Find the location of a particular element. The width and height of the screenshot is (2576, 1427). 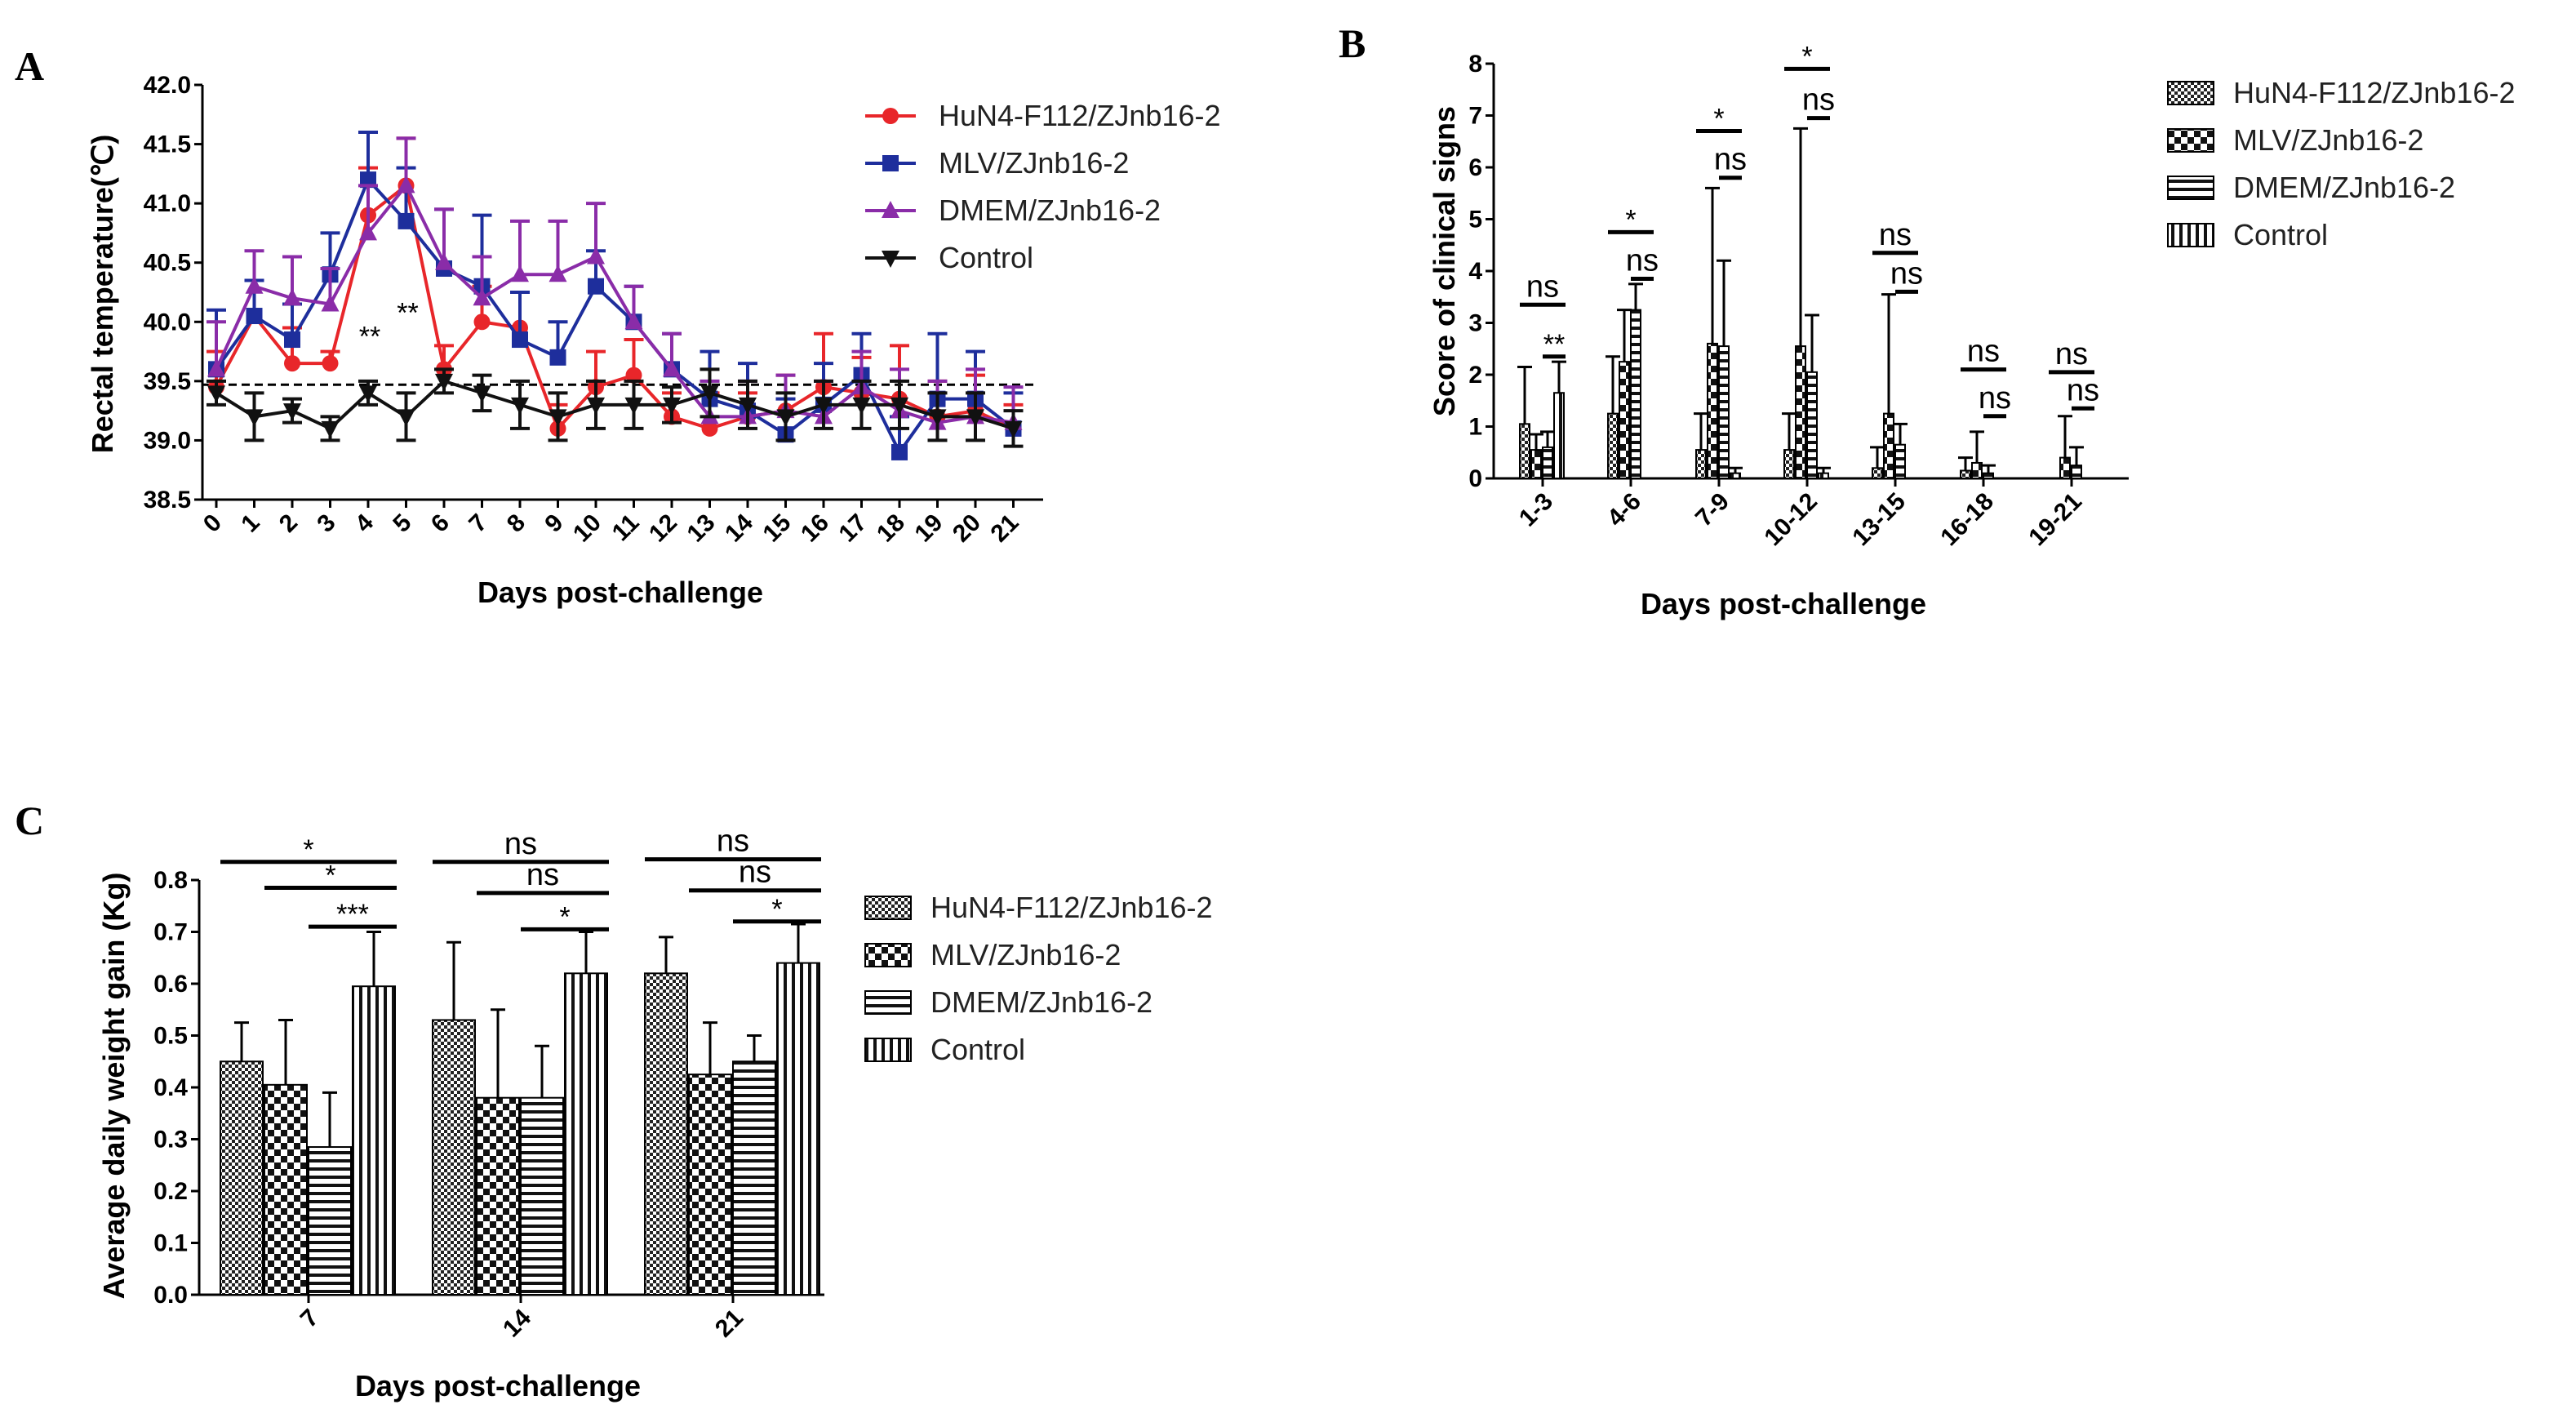

panel-letter-a: A is located at coordinates (29, 66).